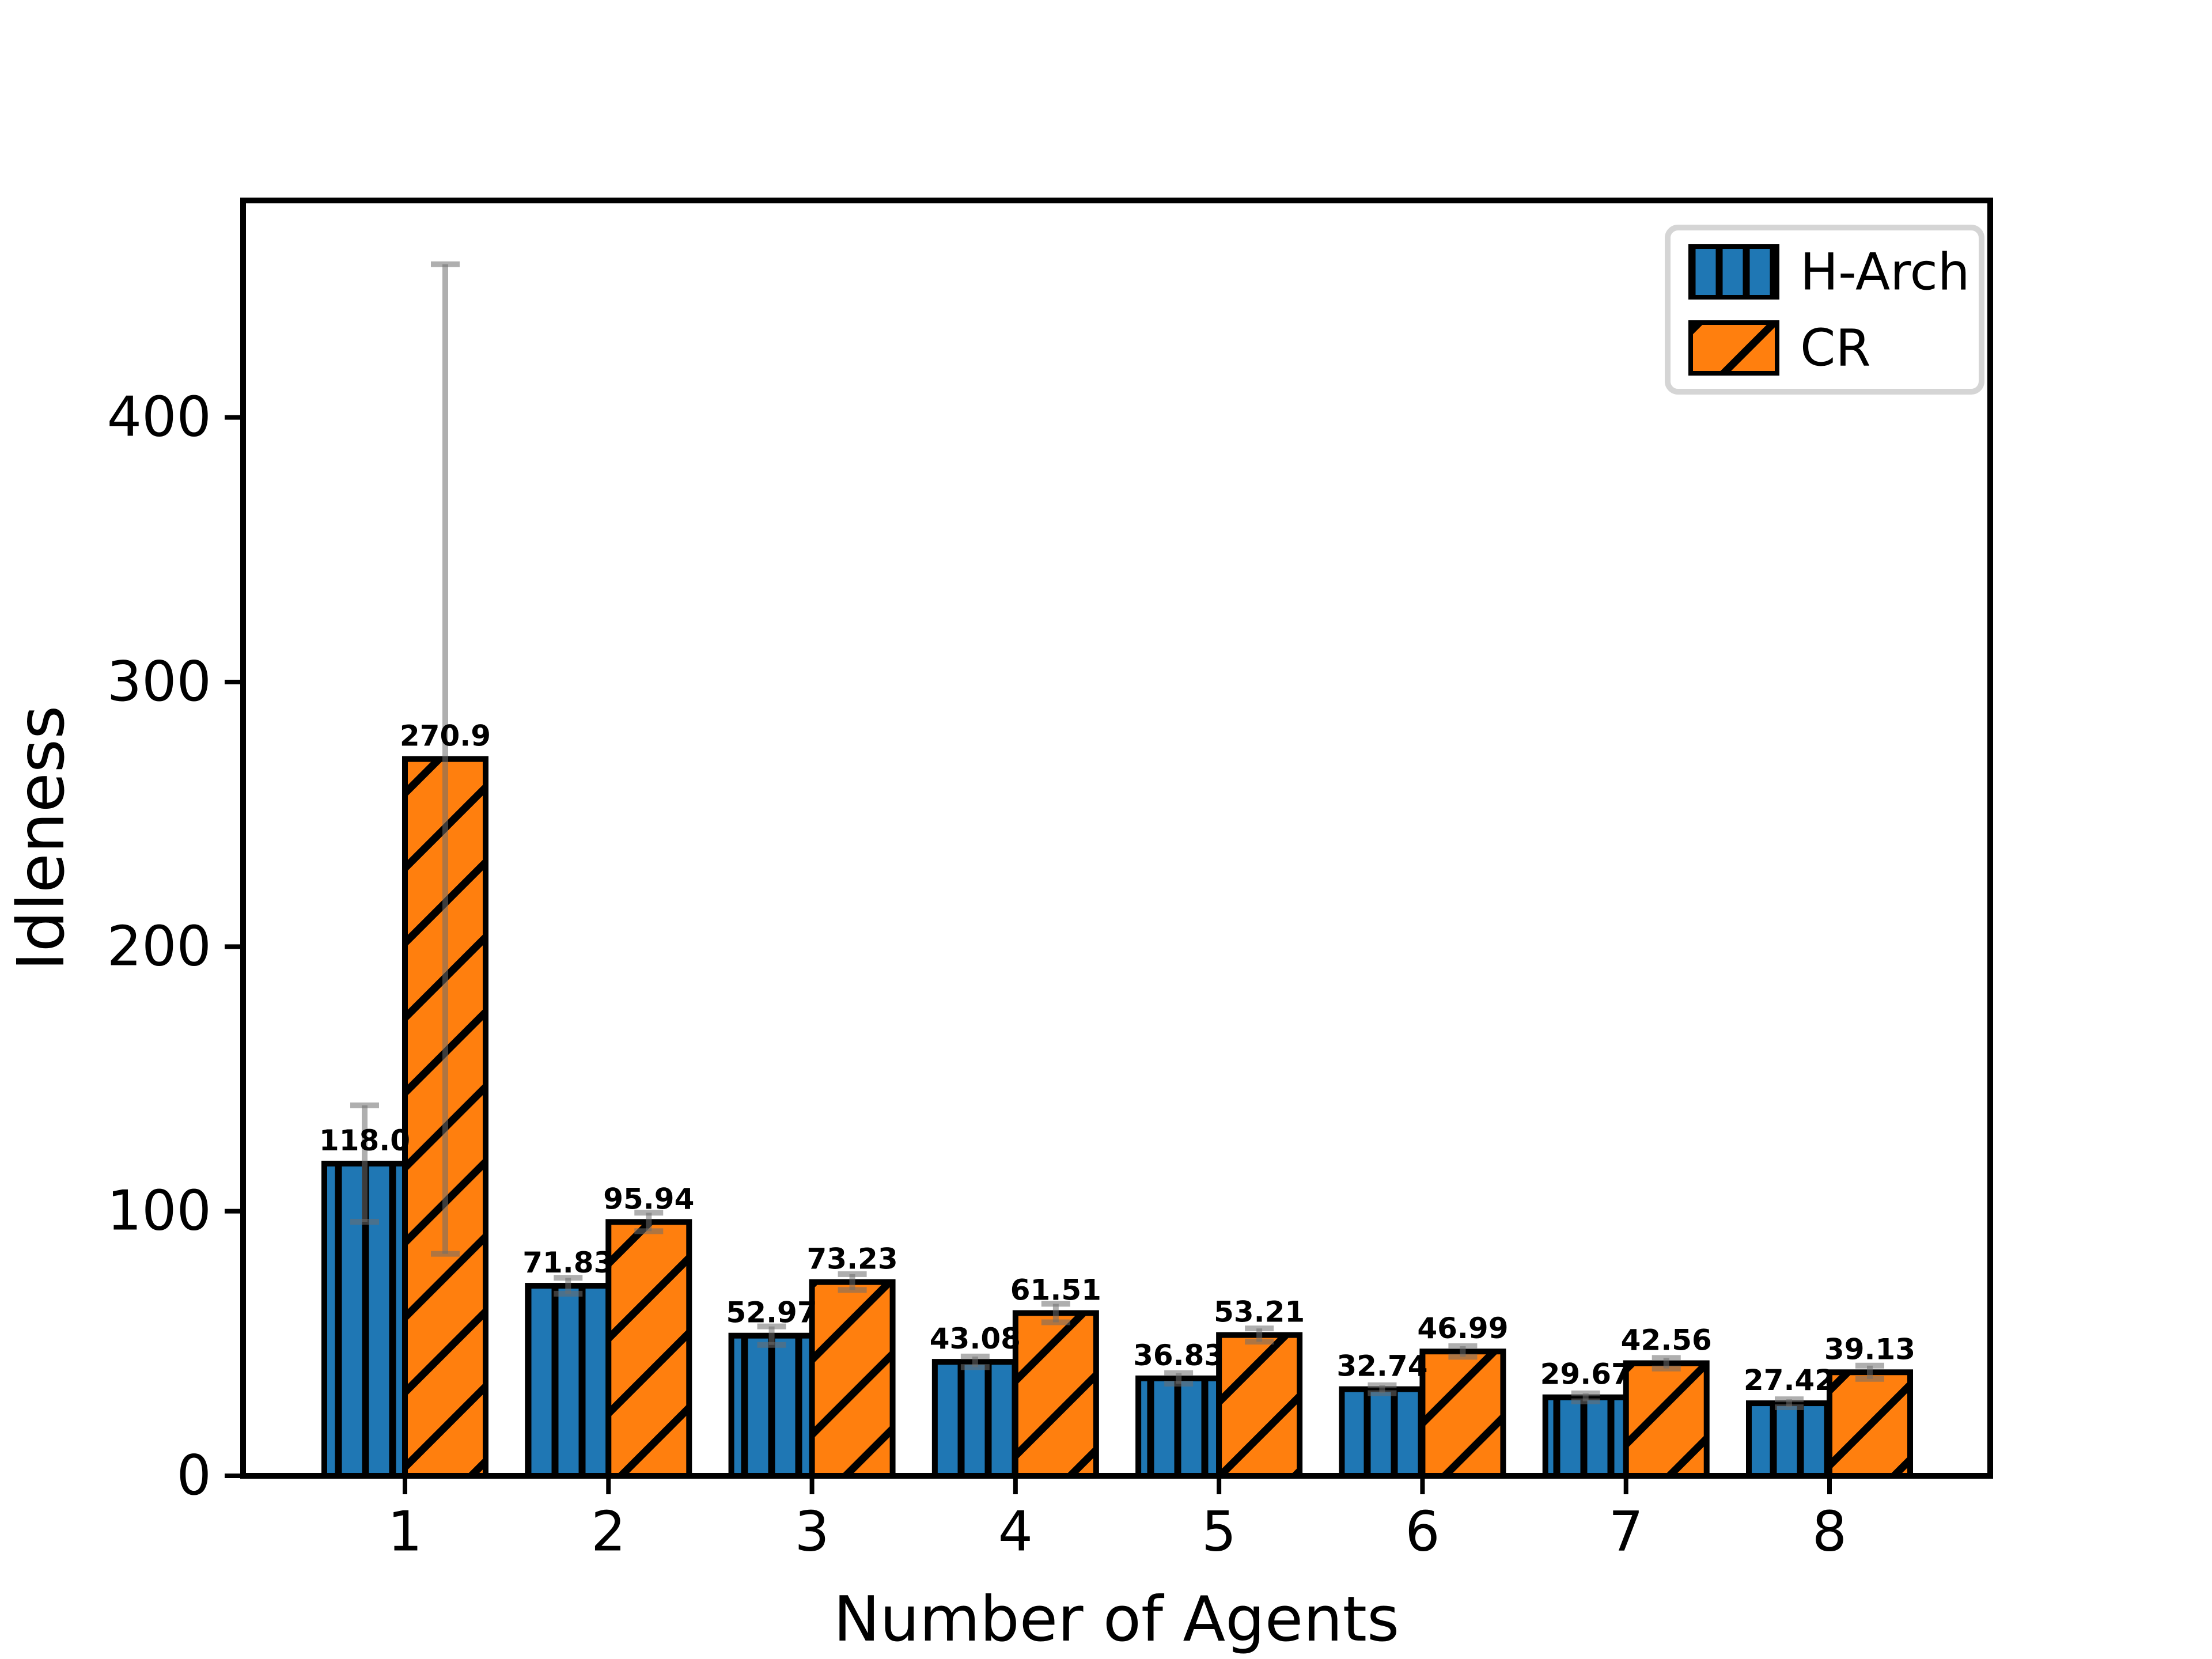 Image resolution: width=2212 pixels, height=1659 pixels. What do you see at coordinates (1885, 272) in the screenshot?
I see `legend-label: H-Arch` at bounding box center [1885, 272].